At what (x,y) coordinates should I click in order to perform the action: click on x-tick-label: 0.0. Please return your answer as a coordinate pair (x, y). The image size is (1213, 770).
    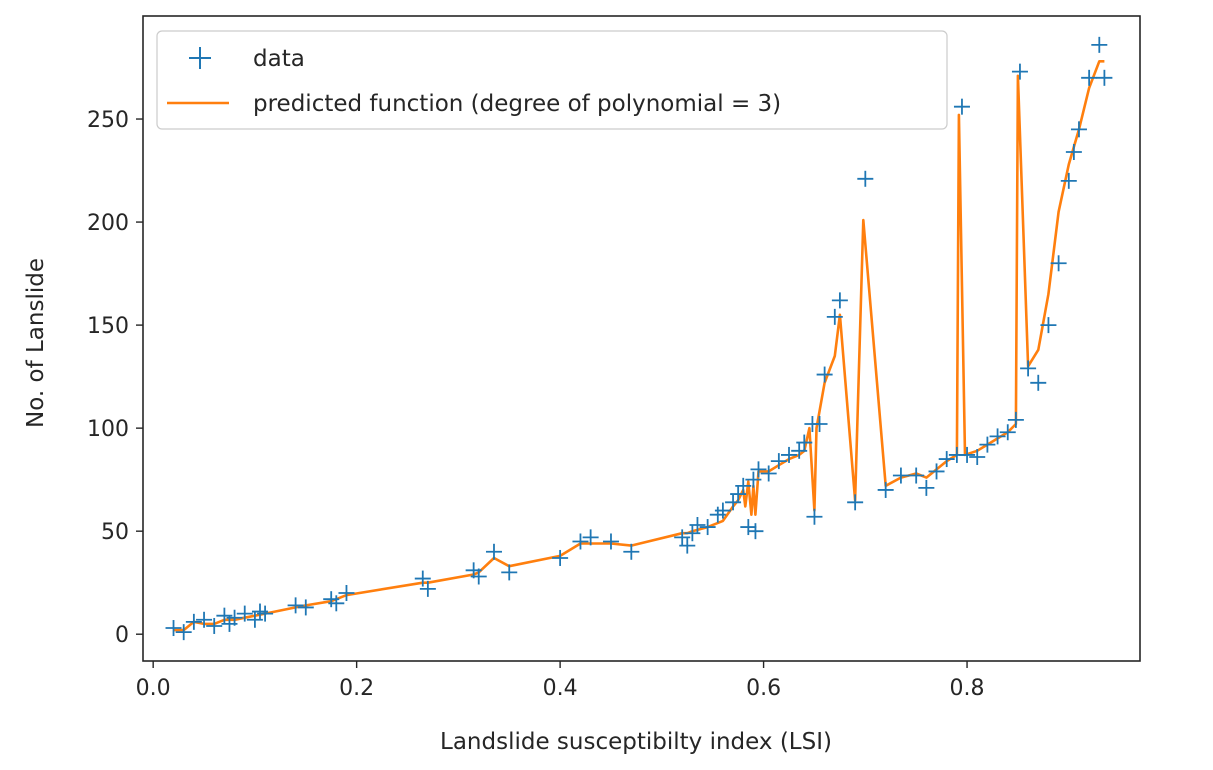
    Looking at the image, I should click on (153, 688).